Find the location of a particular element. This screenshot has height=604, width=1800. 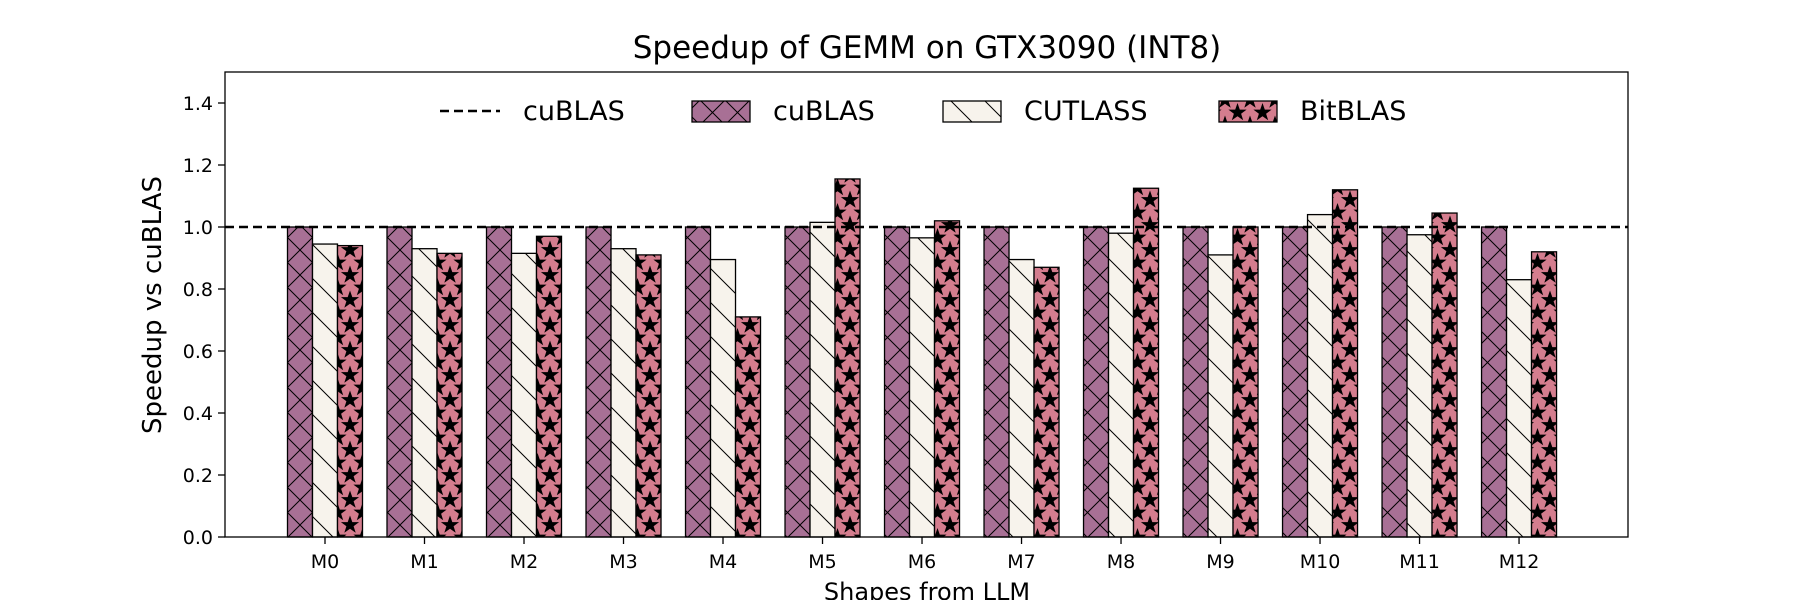

y-tick-label: 0.8 is located at coordinates (198, 290).